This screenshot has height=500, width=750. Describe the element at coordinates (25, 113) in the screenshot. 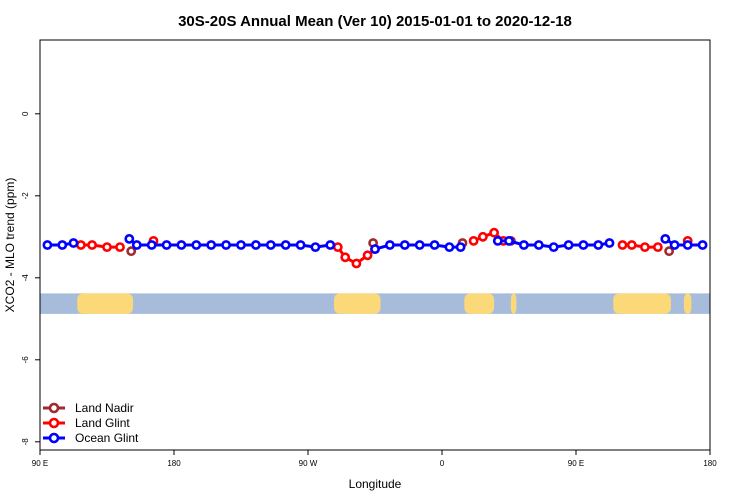

I see `y-tick-label: 0` at that location.